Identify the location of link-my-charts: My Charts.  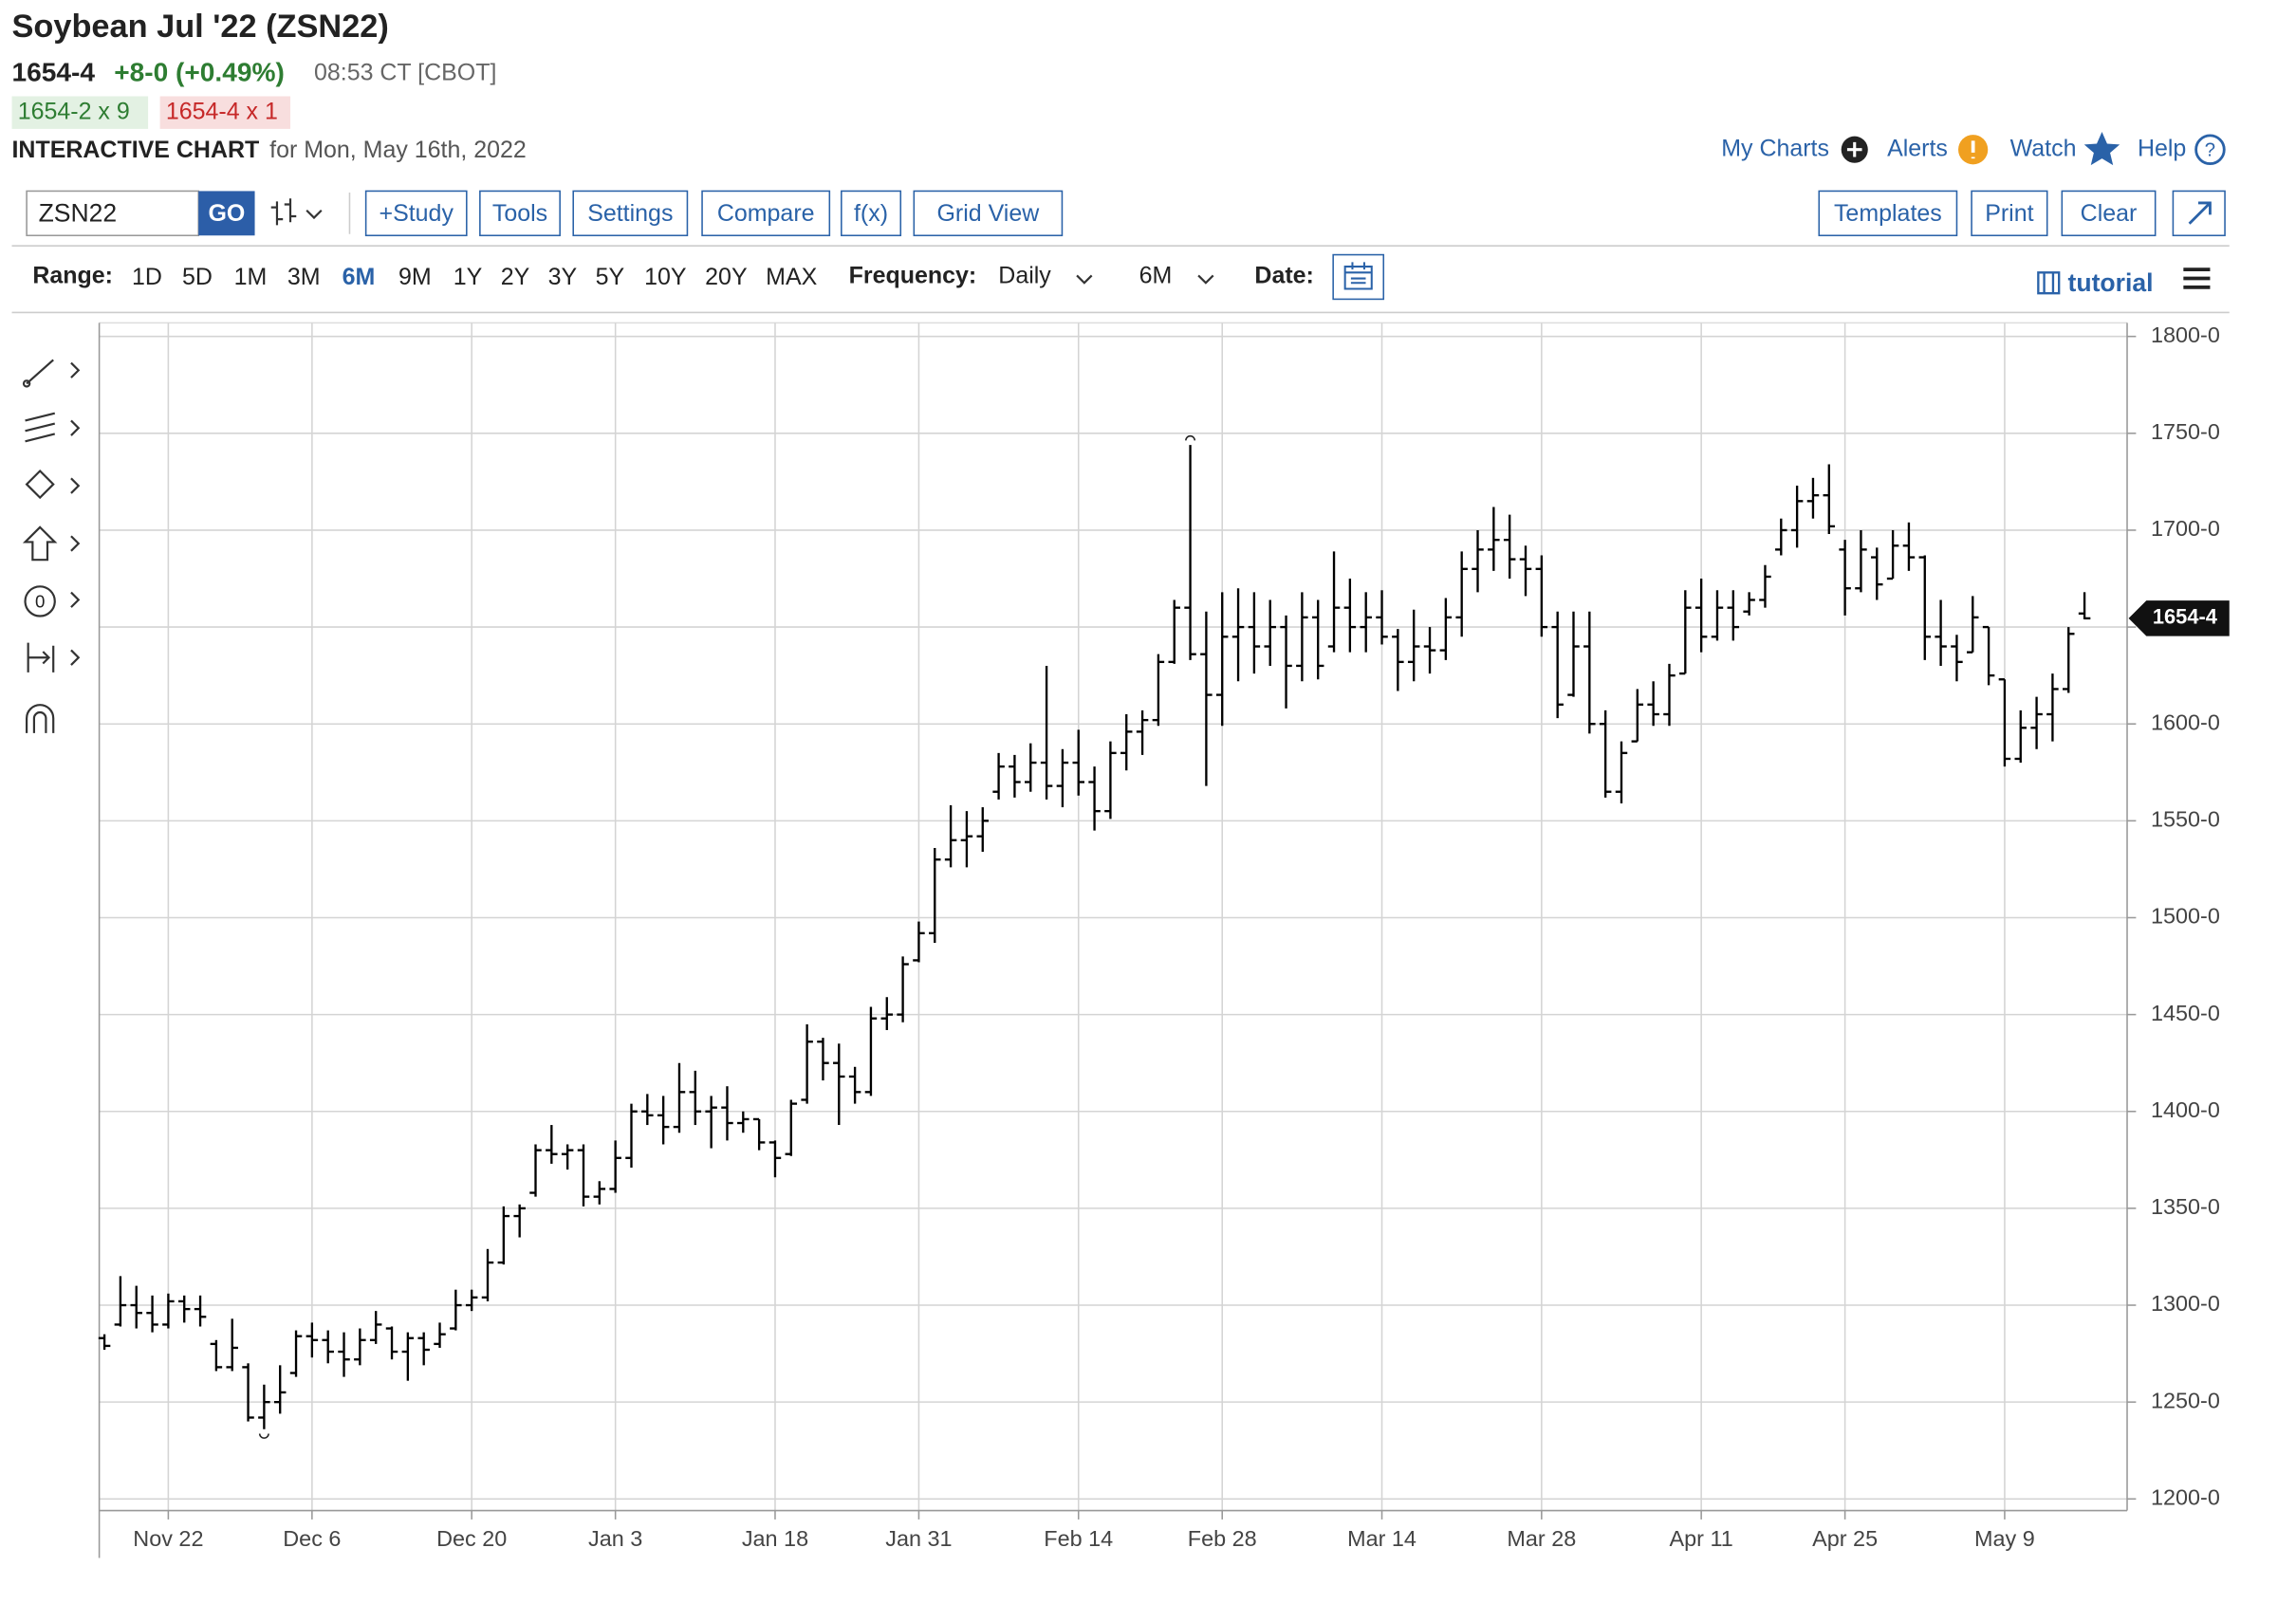
(1775, 148).